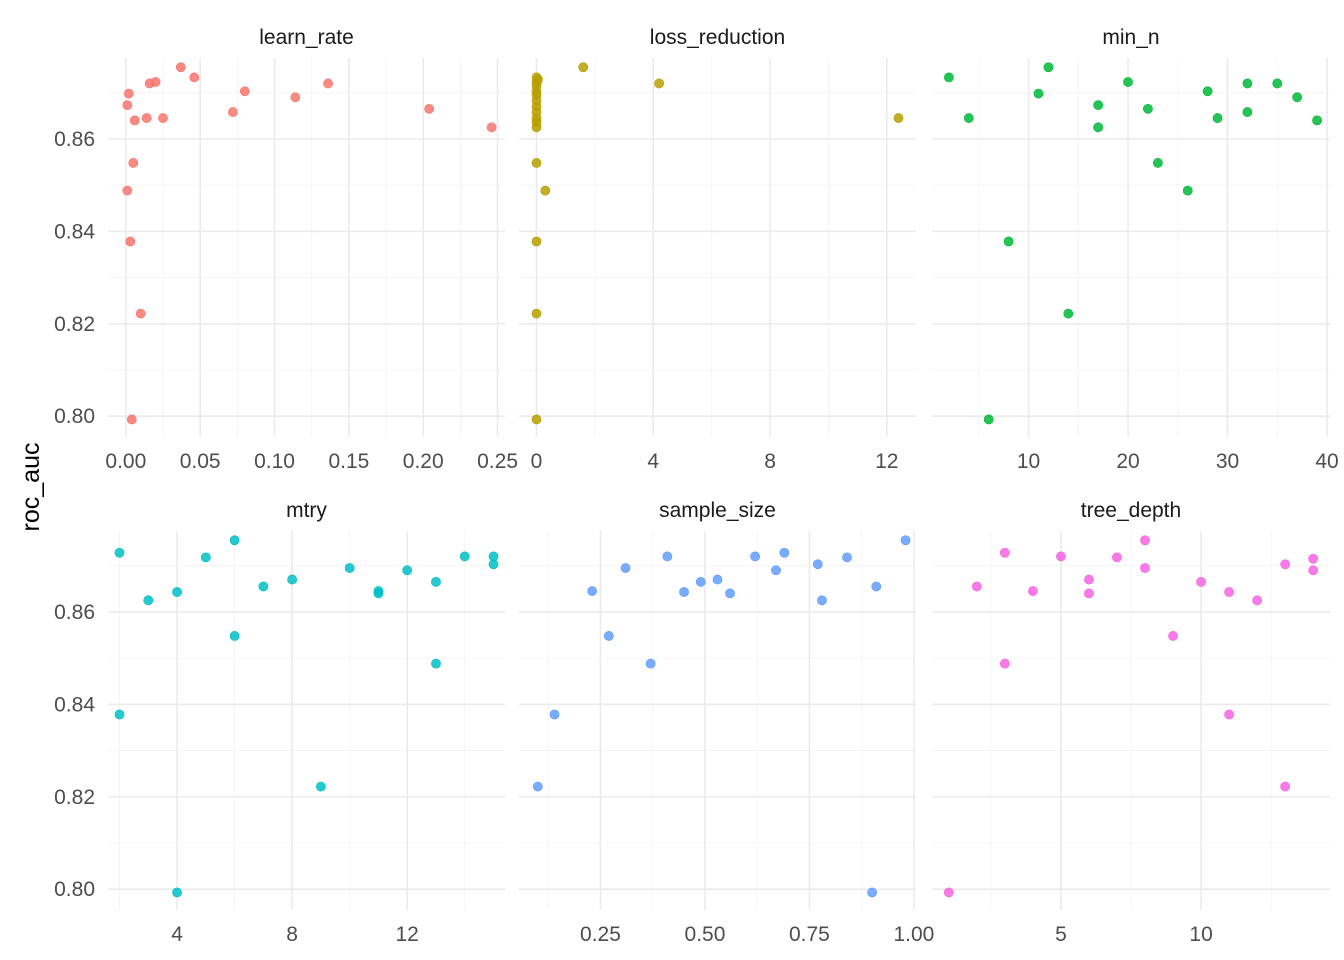 The width and height of the screenshot is (1344, 960). What do you see at coordinates (1131, 510) in the screenshot?
I see `panel-title: tree_depth` at bounding box center [1131, 510].